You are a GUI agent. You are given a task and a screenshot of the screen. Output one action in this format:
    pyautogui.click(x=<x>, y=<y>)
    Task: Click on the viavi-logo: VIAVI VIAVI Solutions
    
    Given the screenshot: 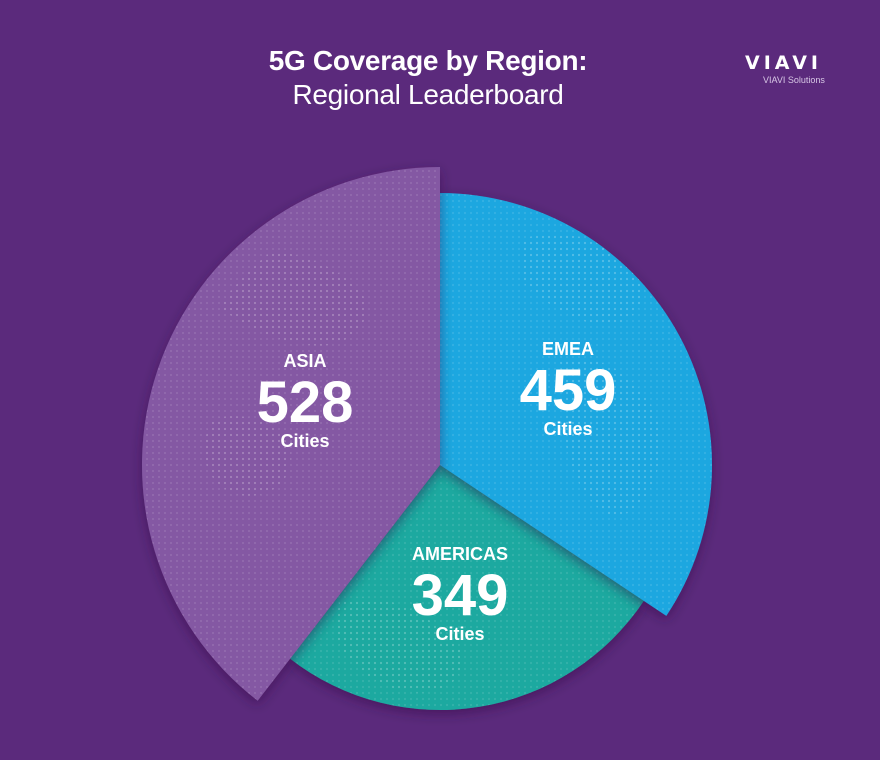 What is the action you would take?
    pyautogui.click(x=790, y=69)
    